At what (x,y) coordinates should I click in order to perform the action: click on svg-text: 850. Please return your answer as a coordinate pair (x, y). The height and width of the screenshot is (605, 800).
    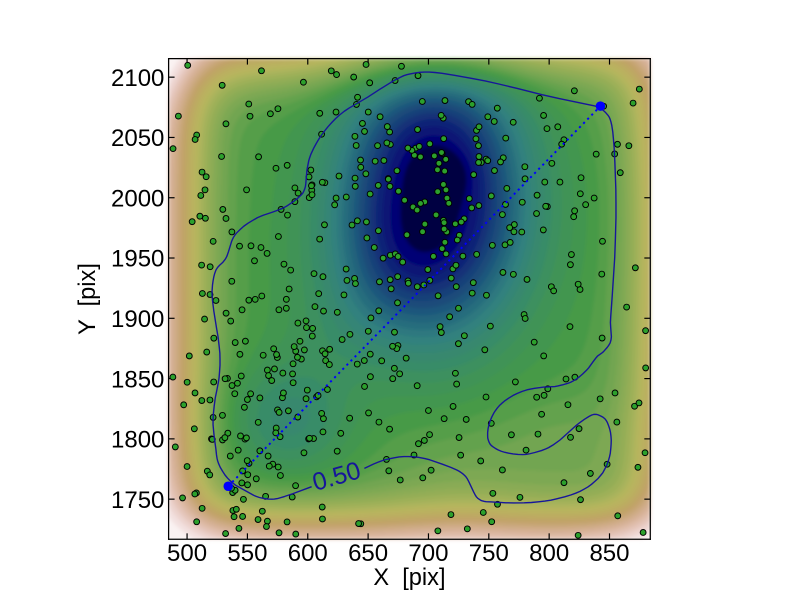
    Looking at the image, I should click on (609, 553).